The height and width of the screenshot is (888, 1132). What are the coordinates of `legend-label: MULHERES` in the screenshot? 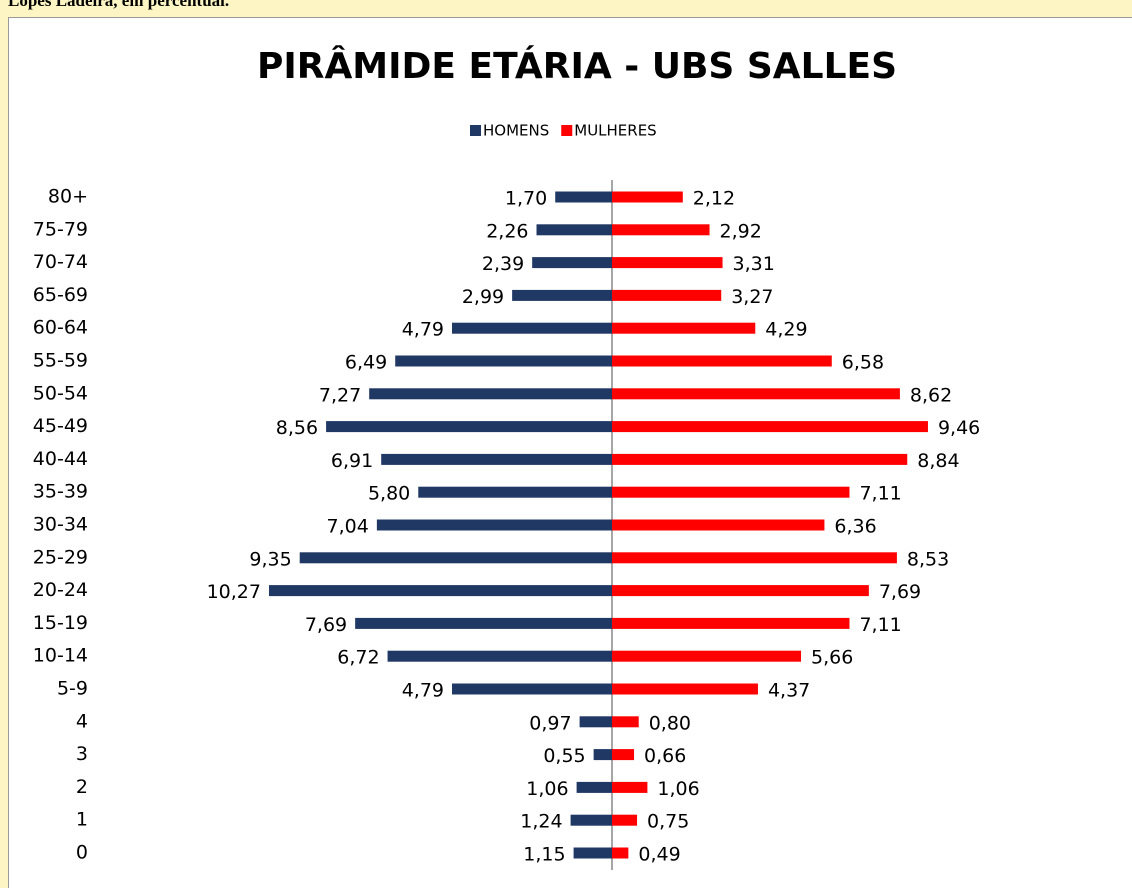 It's located at (615, 131).